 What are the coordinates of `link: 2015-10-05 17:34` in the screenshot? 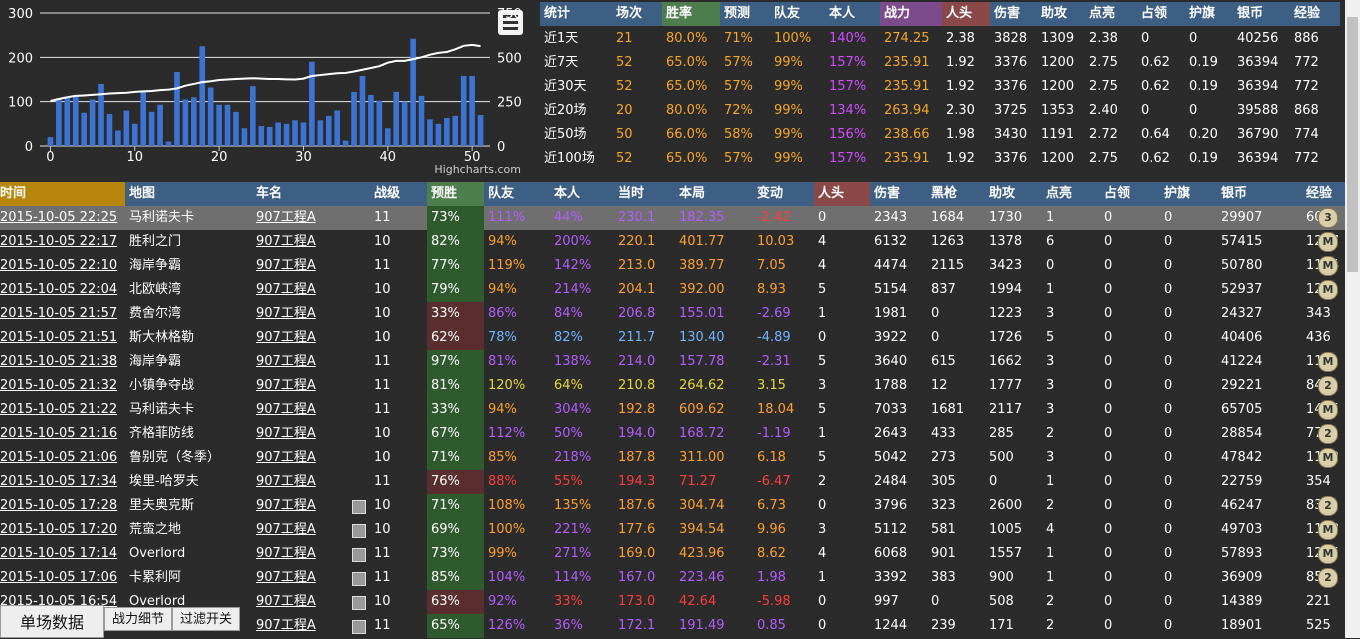 It's located at (59, 481).